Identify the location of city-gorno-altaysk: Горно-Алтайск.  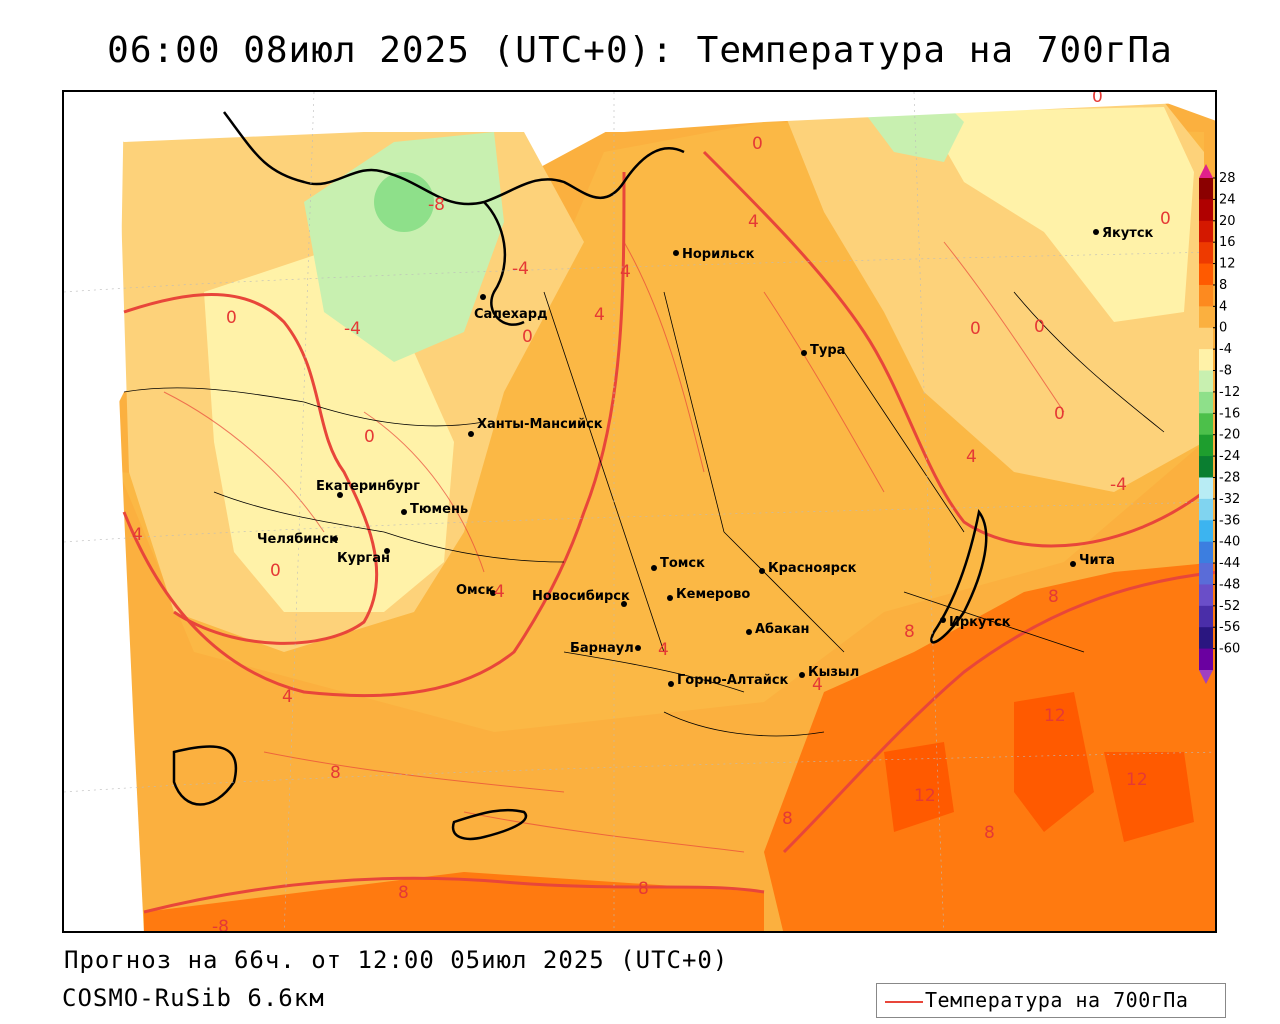
(728, 680).